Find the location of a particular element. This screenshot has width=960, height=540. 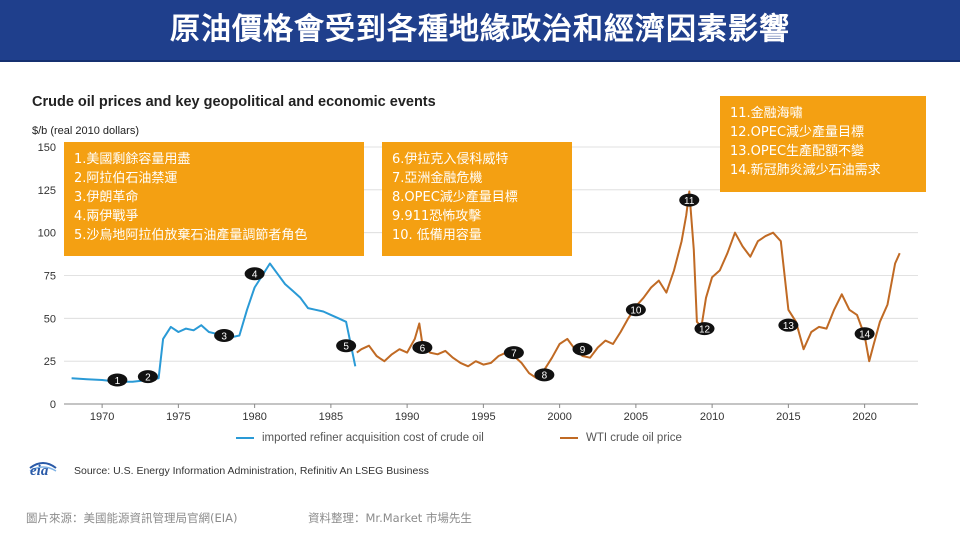

note-item: 6.伊拉克入侵科威特 is located at coordinates (450, 159).